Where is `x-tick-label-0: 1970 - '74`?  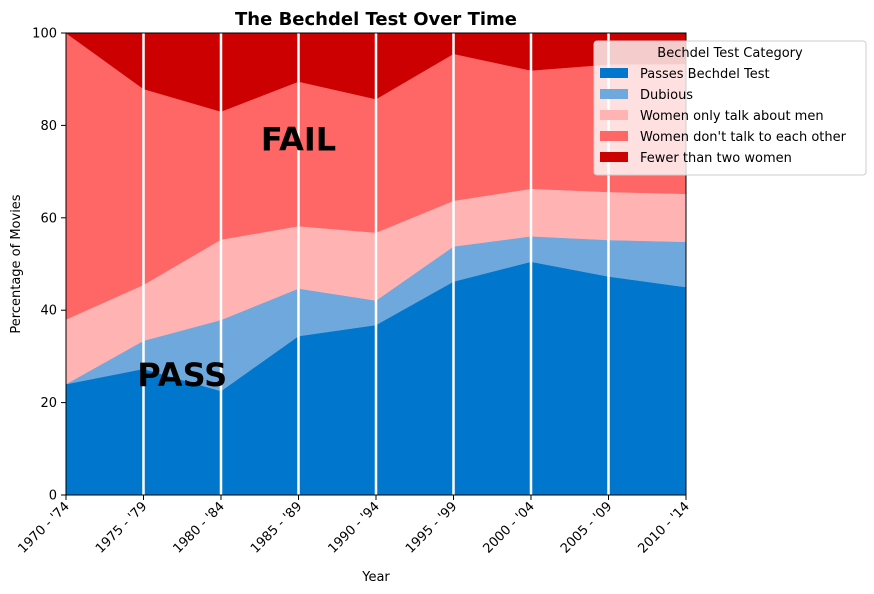
x-tick-label-0: 1970 - '74 is located at coordinates (43, 527).